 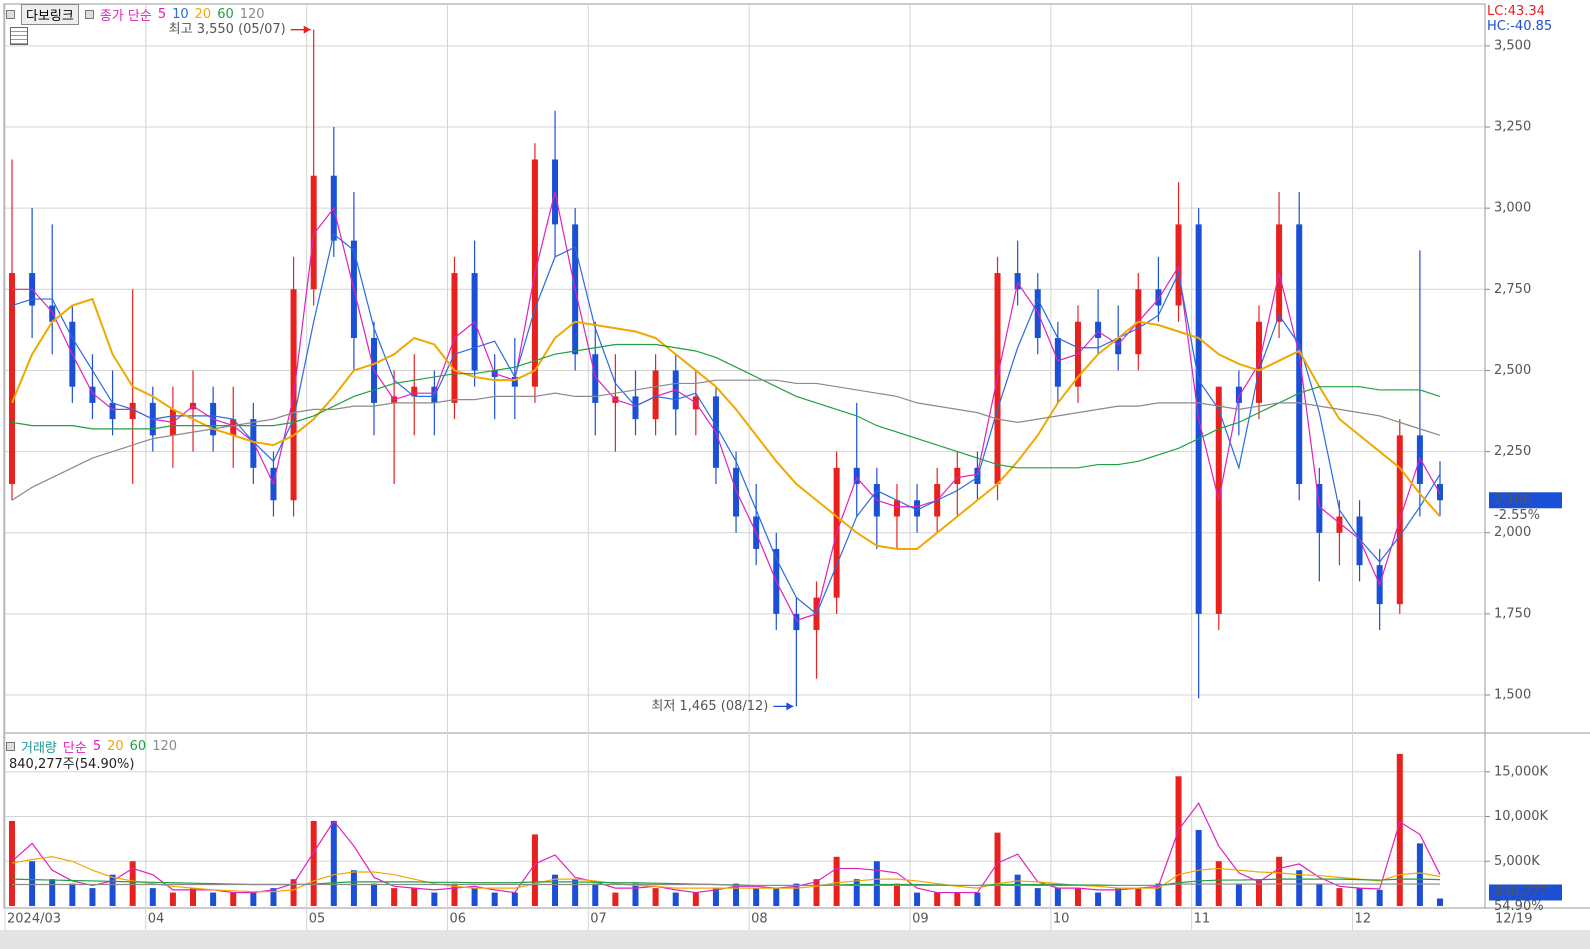 What do you see at coordinates (1521, 892) in the screenshot?
I see `last-volume: 840,277` at bounding box center [1521, 892].